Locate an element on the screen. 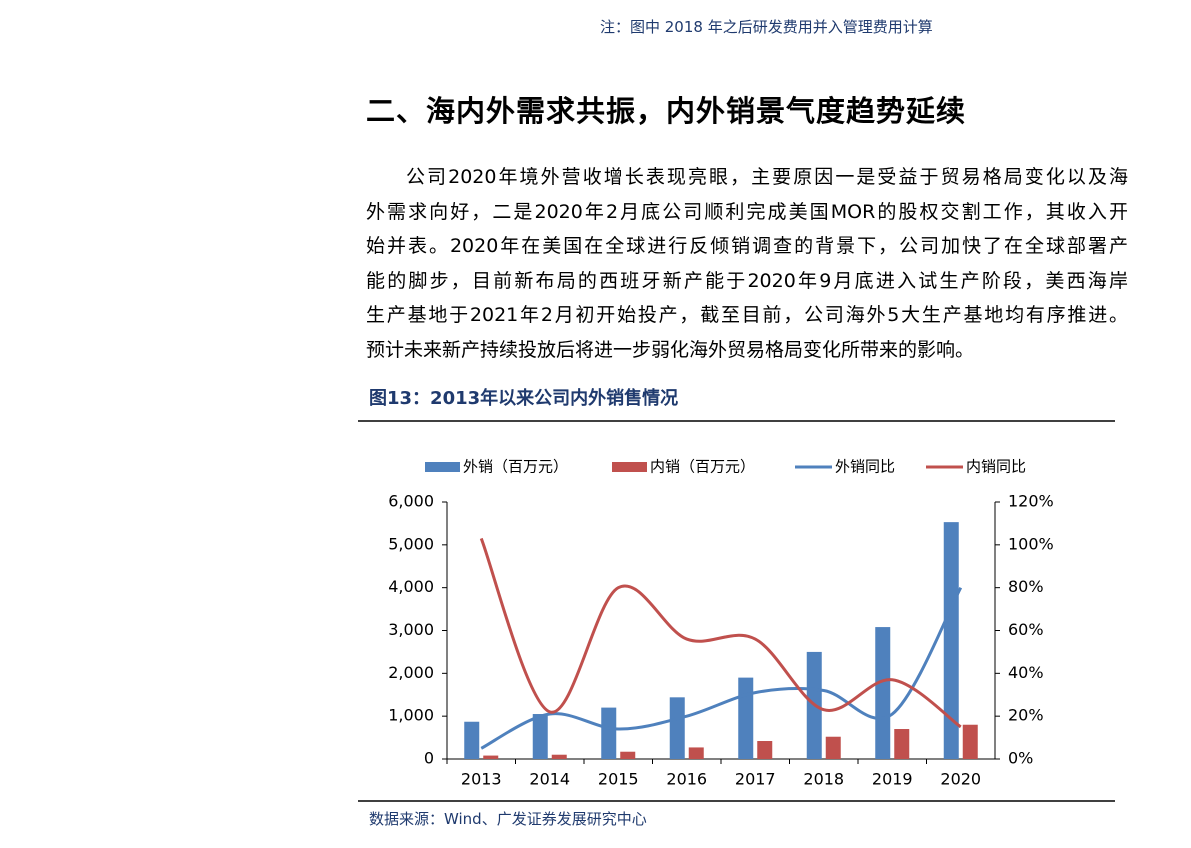 The image size is (1191, 848). note: 注：图中 2018 年之后研发费用并入管理费用计算 is located at coordinates (766, 27).